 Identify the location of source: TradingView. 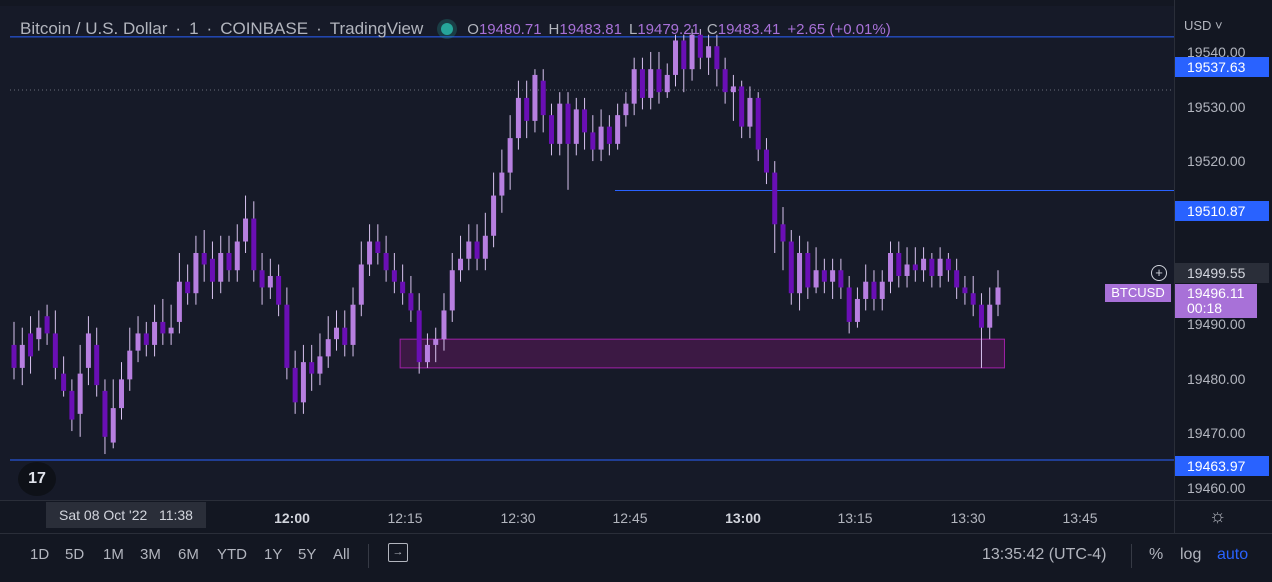
(376, 28).